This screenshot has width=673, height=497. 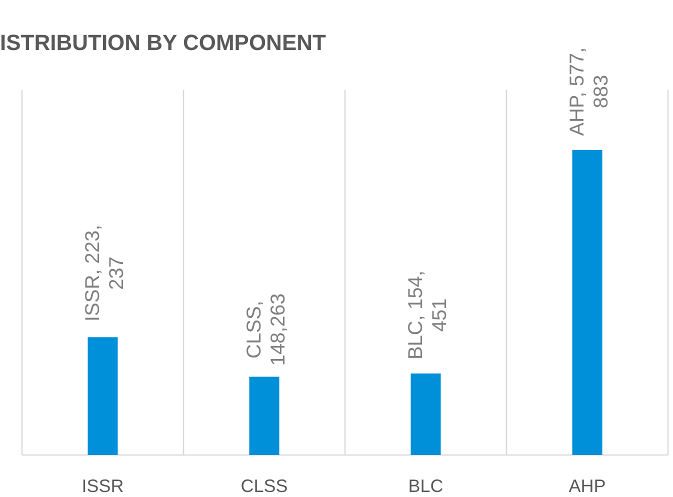 I want to click on x-tick-label: BLC, so click(x=426, y=486).